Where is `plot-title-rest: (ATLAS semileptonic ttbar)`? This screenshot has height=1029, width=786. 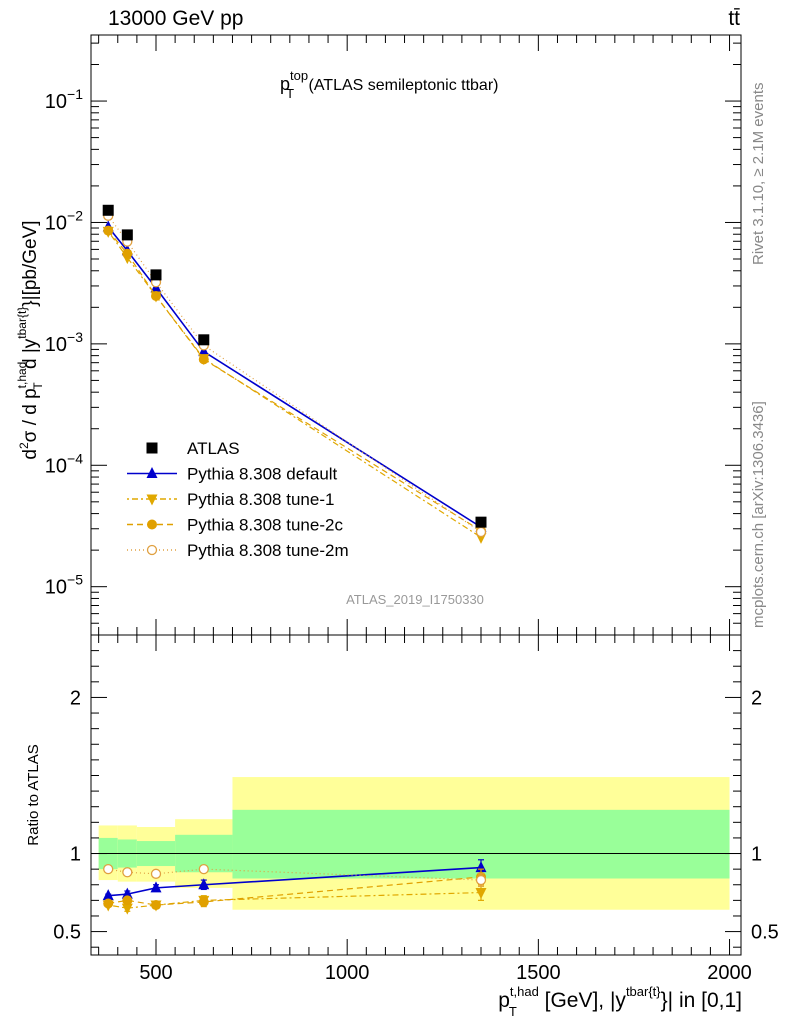
plot-title-rest: (ATLAS semileptonic ttbar) is located at coordinates (401, 85).